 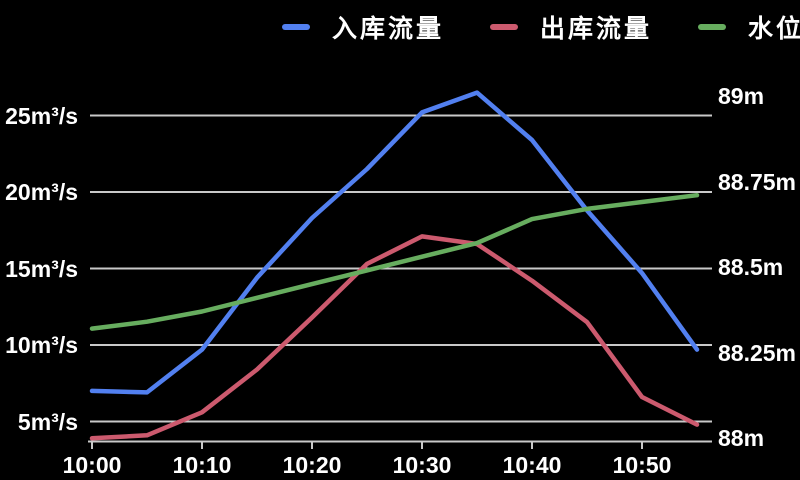 What do you see at coordinates (41, 192) in the screenshot?
I see `y-left-tick-label: 20m³/s` at bounding box center [41, 192].